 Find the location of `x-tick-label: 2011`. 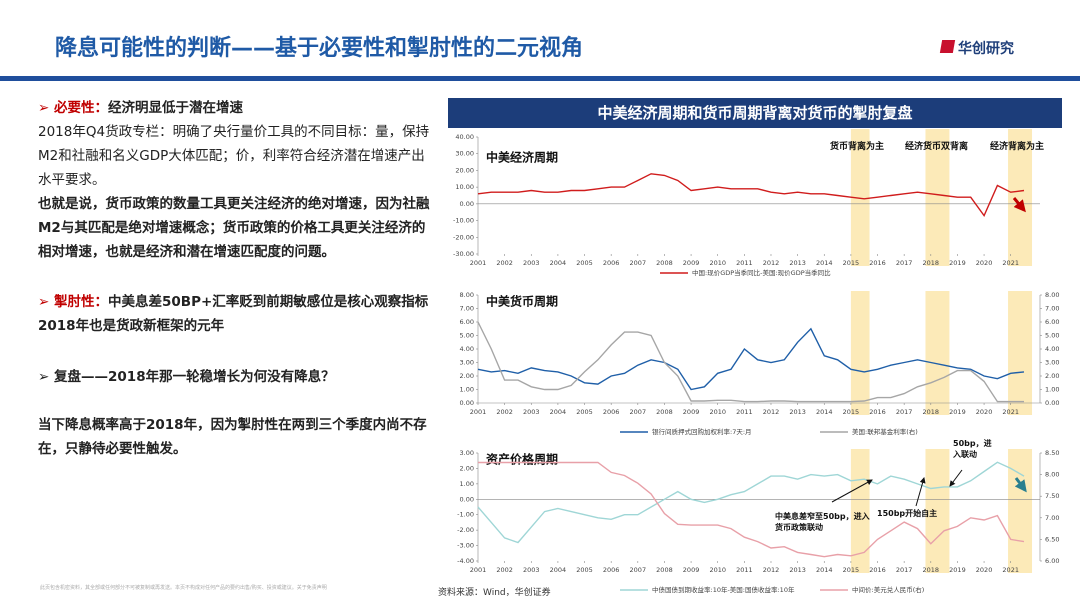

x-tick-label: 2011 is located at coordinates (744, 570).